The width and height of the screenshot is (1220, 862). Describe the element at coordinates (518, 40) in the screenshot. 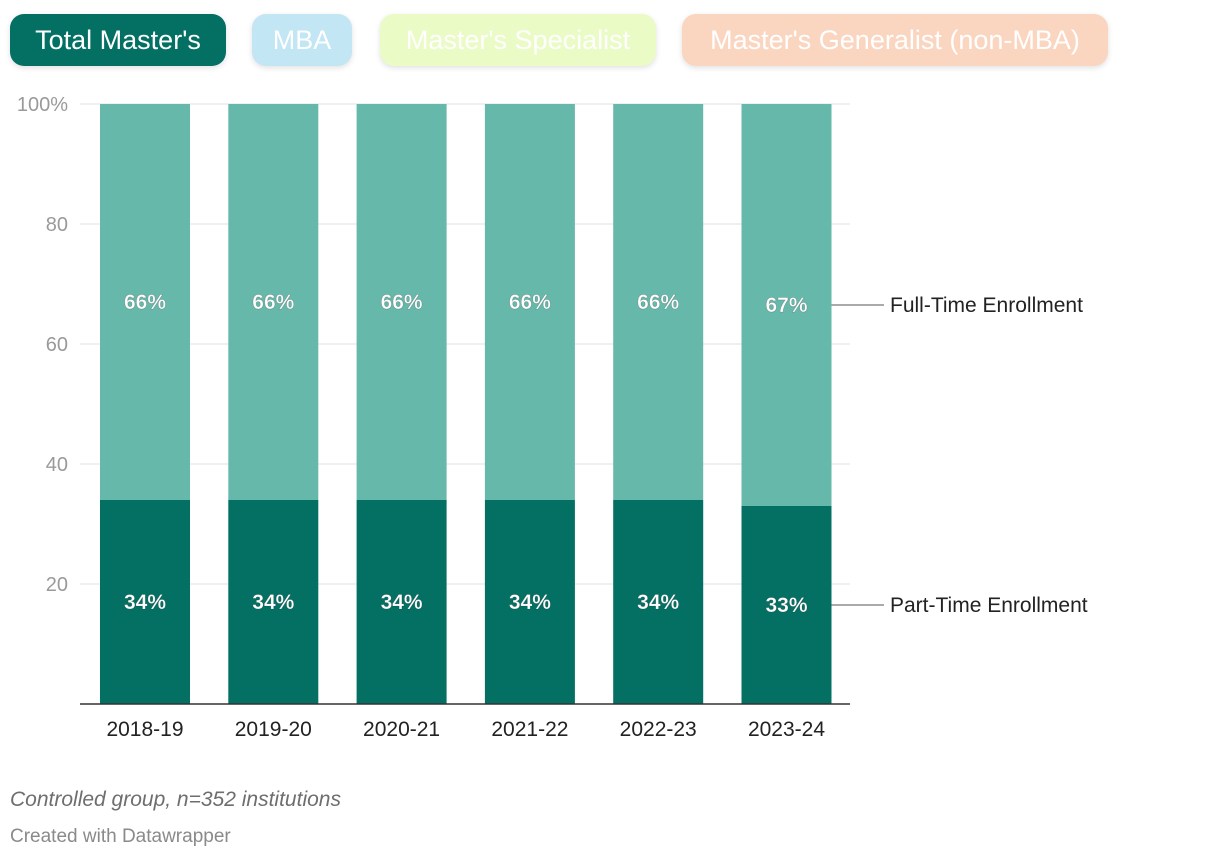

I see `tab-masters-specialist: Master's Specialist` at that location.